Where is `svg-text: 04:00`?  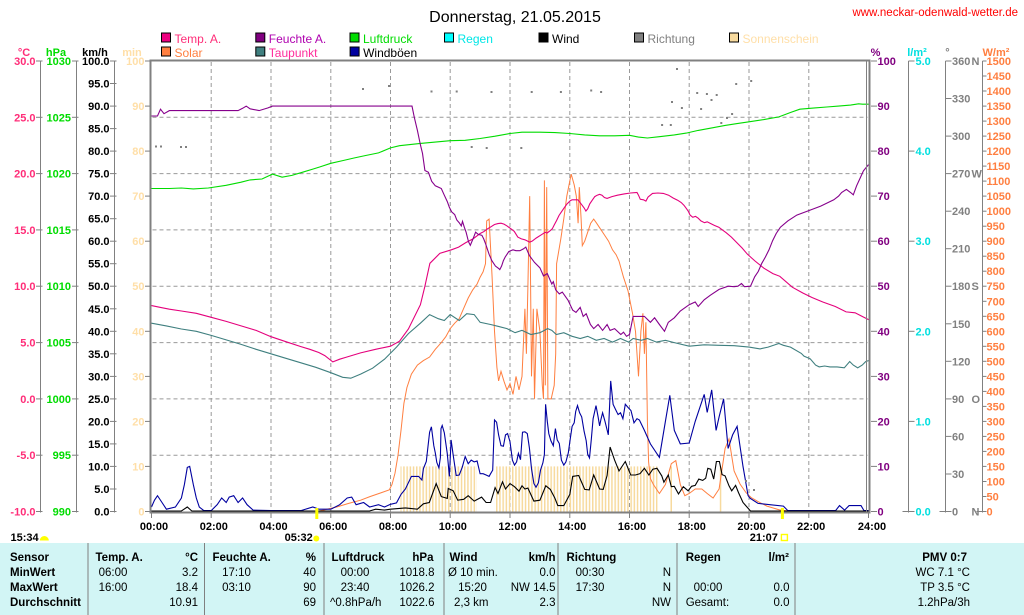
svg-text: 04:00 is located at coordinates (273, 527).